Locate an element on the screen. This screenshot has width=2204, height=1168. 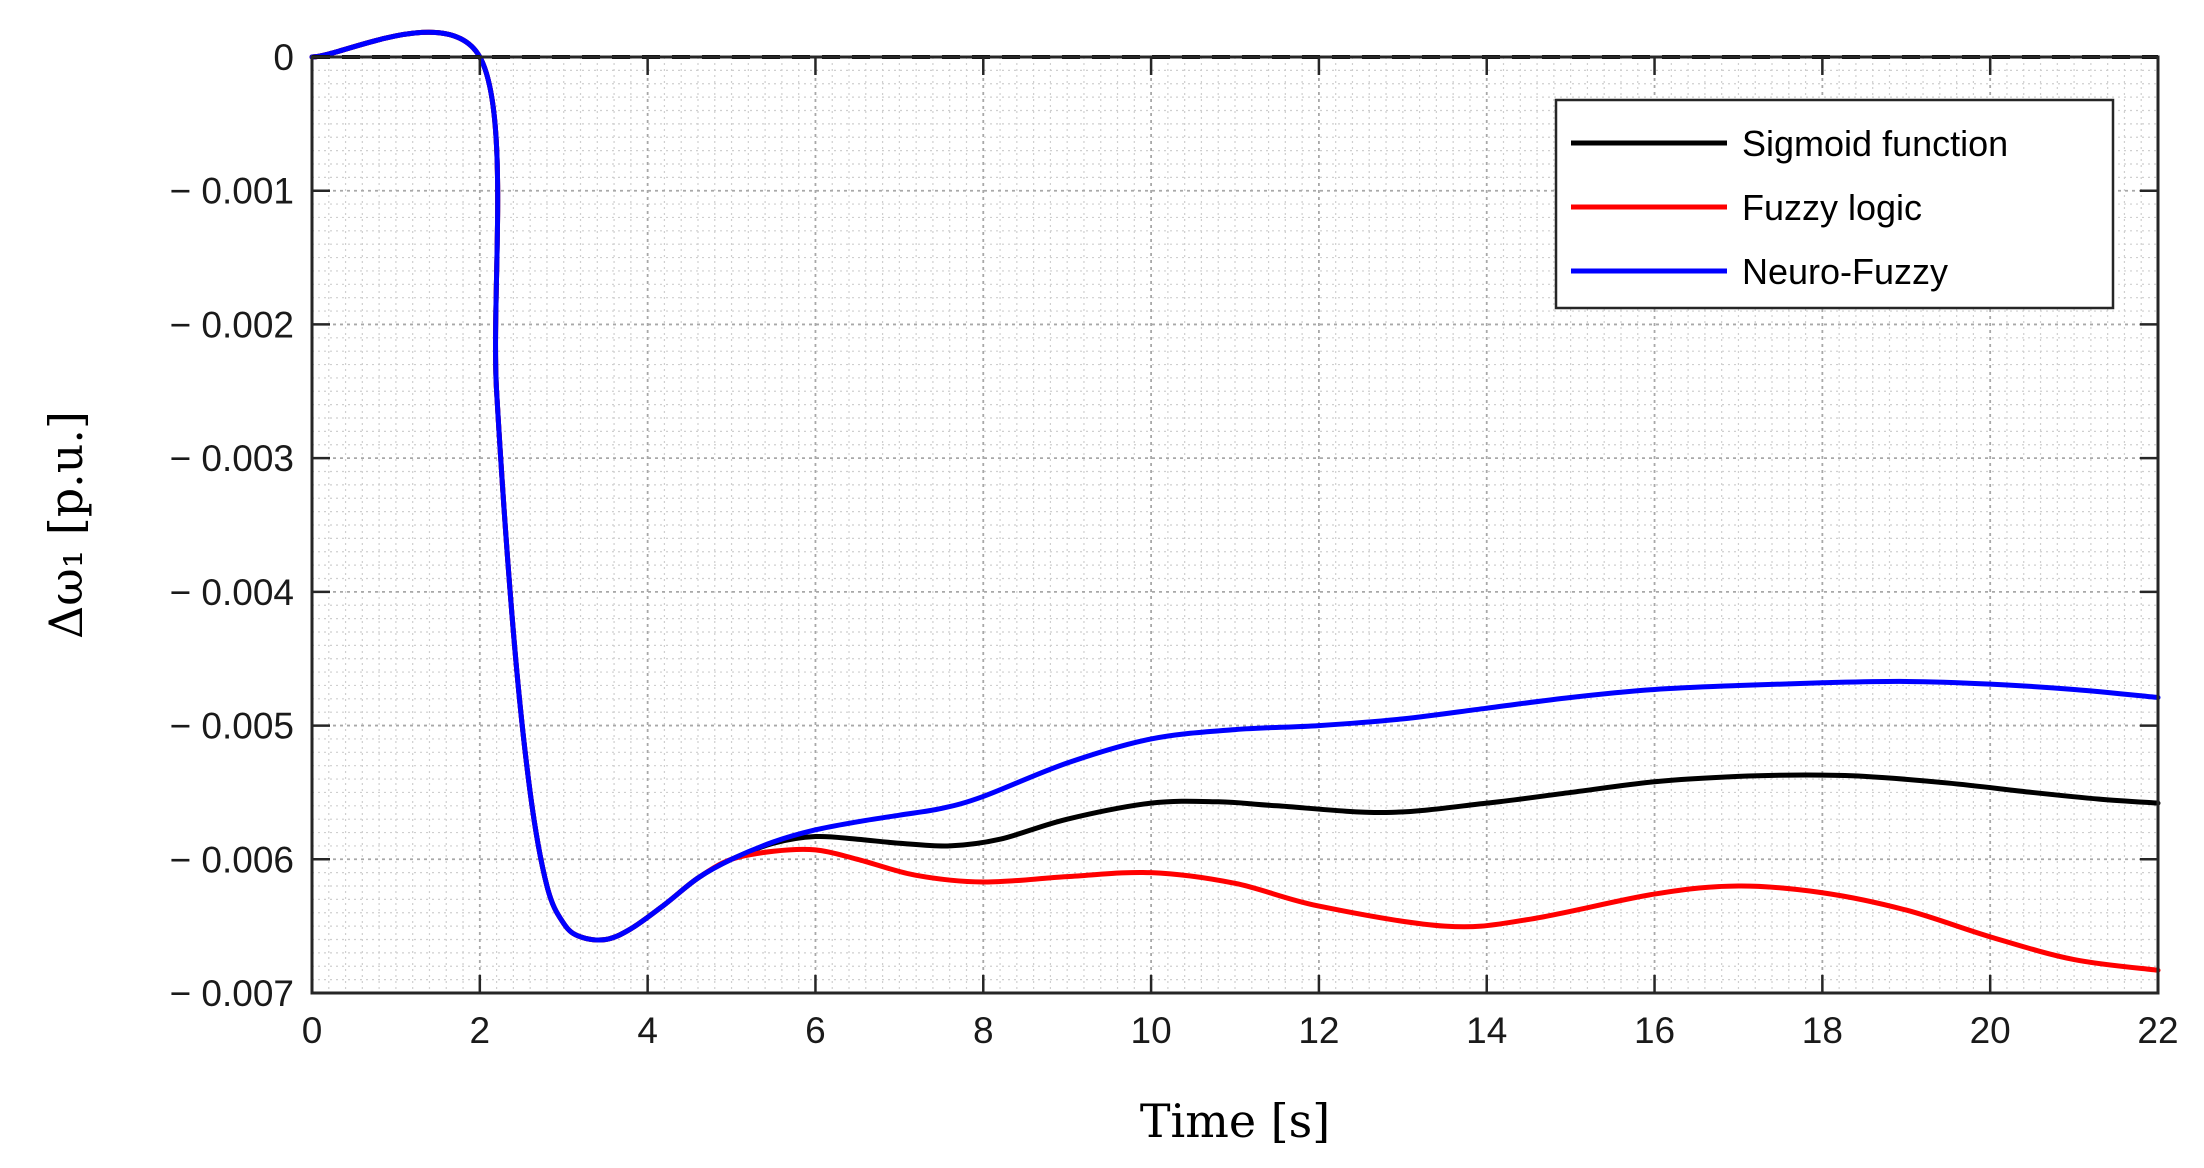
x-tick-label: 10 is located at coordinates (1151, 1030).